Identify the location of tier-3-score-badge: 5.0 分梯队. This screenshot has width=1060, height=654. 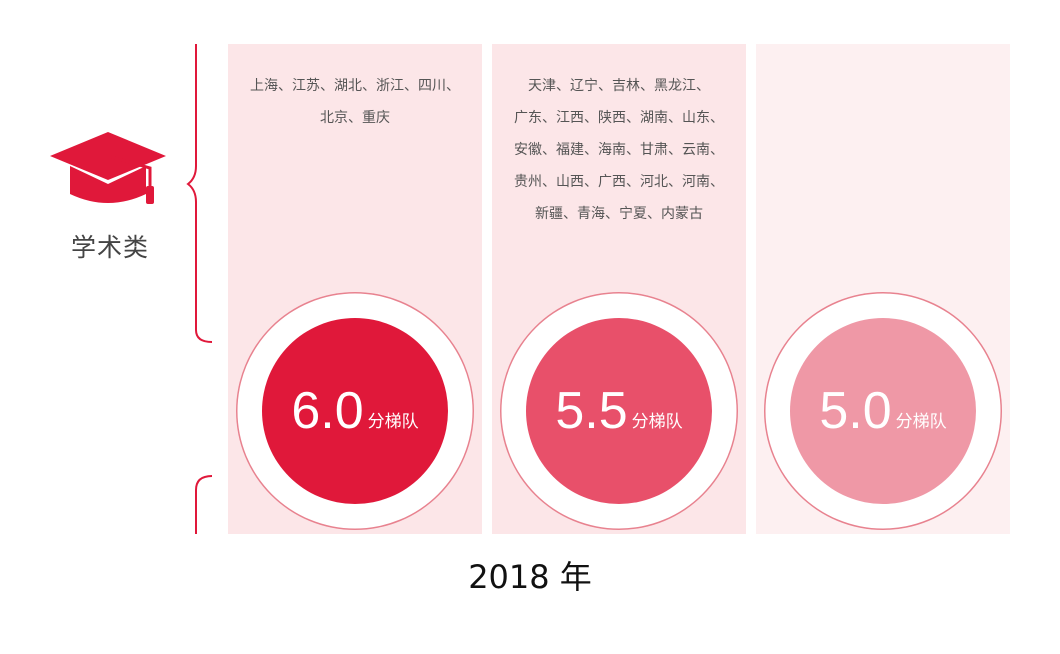
(883, 411).